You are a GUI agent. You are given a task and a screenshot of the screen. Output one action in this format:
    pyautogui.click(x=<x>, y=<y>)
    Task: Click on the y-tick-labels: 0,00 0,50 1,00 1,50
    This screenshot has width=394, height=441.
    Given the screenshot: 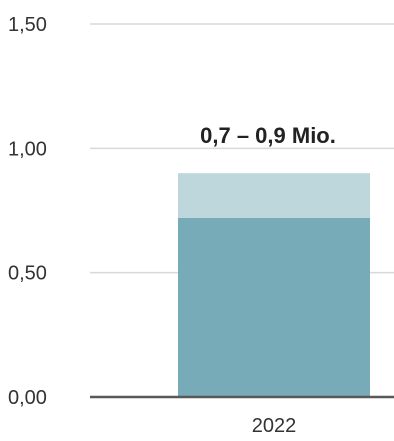 What is the action you would take?
    pyautogui.click(x=27, y=211)
    